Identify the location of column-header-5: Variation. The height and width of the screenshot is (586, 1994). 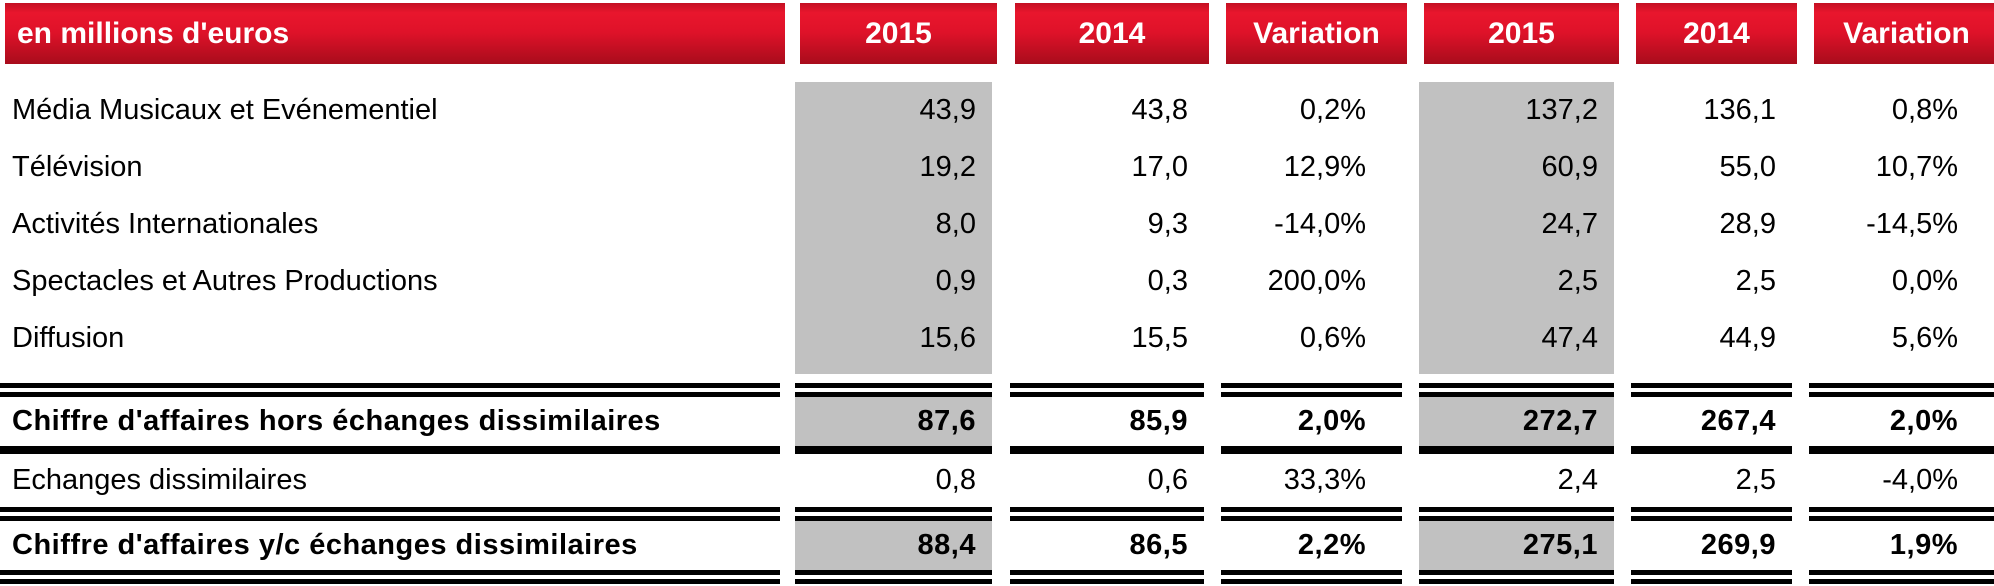
(1904, 33).